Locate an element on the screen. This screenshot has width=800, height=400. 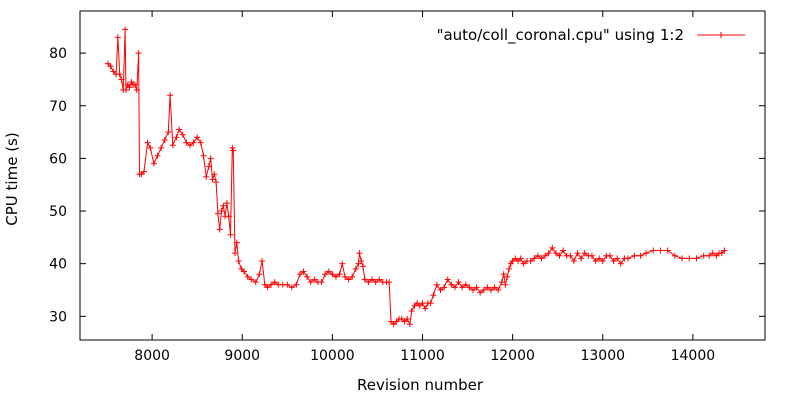
x-tick-label: 9000 is located at coordinates (242, 356).